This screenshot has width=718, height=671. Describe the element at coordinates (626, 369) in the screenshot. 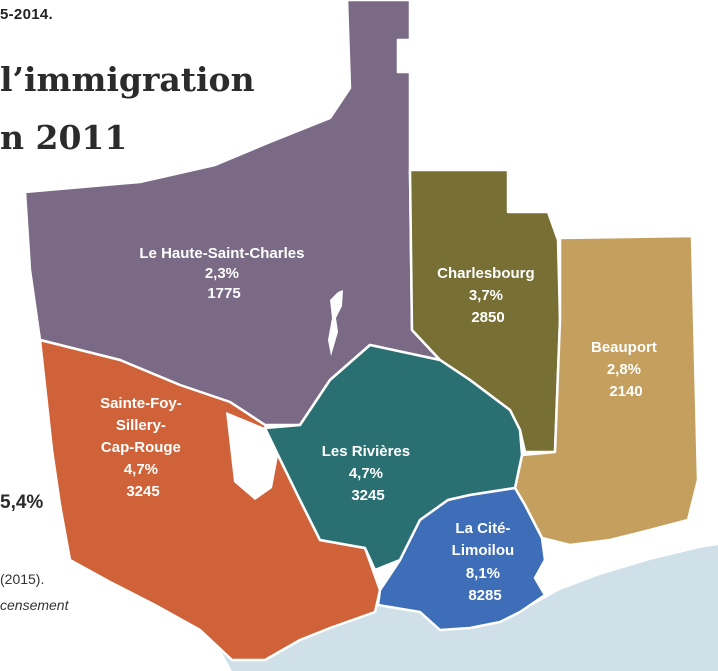

I see `label-beauport: Beauport 2,8% 2140` at that location.